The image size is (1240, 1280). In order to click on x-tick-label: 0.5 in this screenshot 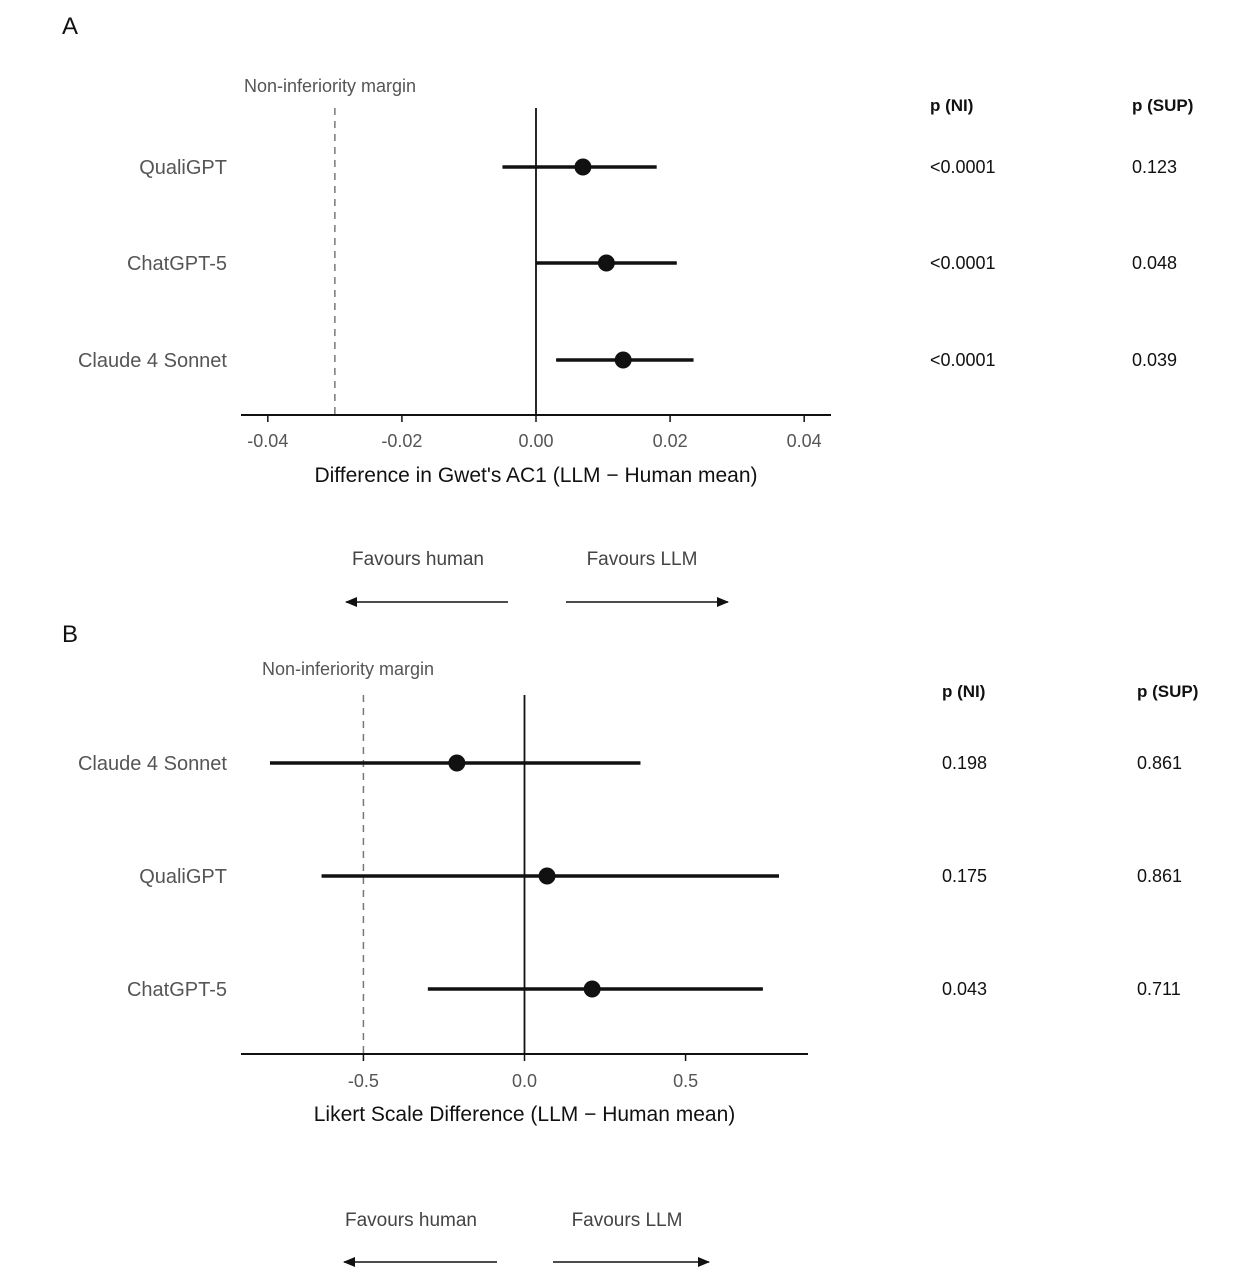, I will do `click(685, 1081)`.